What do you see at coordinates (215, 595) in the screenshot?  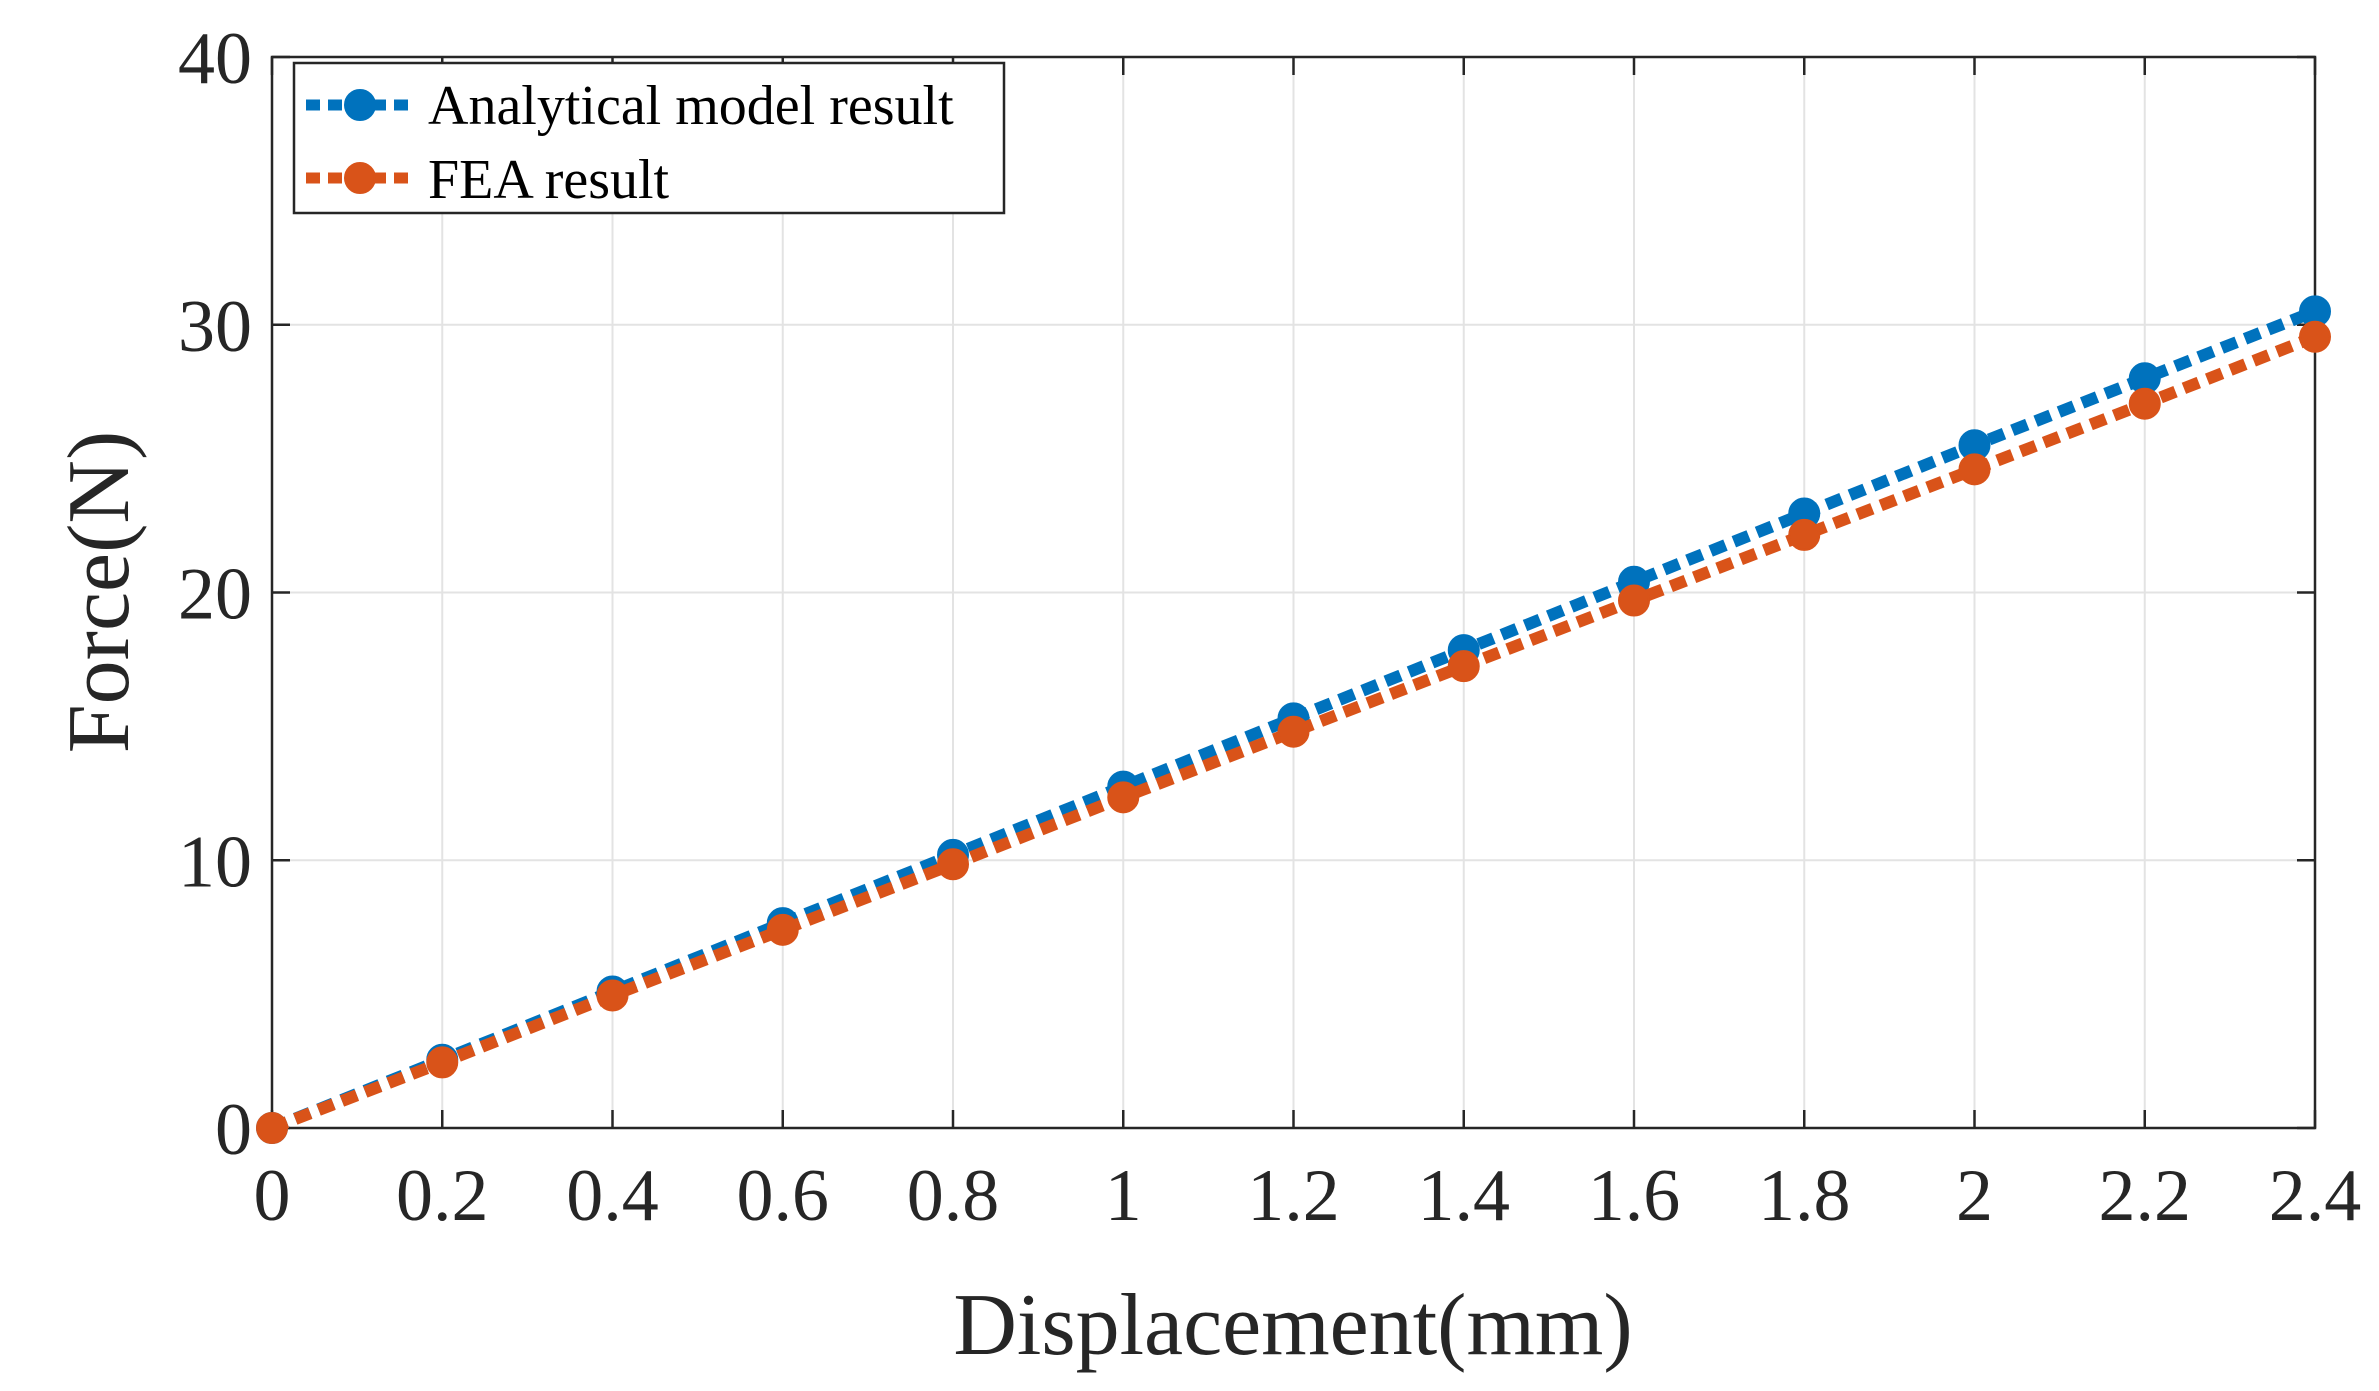 I see `y-tick-label: 20` at bounding box center [215, 595].